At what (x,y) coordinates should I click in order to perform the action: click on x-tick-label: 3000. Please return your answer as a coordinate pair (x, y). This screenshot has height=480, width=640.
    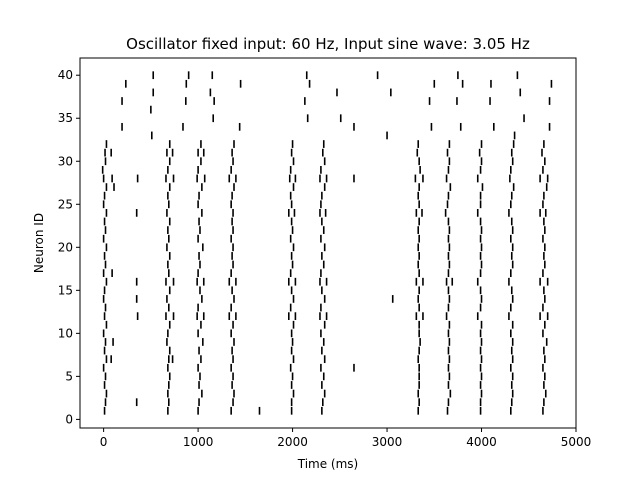
    Looking at the image, I should click on (387, 442).